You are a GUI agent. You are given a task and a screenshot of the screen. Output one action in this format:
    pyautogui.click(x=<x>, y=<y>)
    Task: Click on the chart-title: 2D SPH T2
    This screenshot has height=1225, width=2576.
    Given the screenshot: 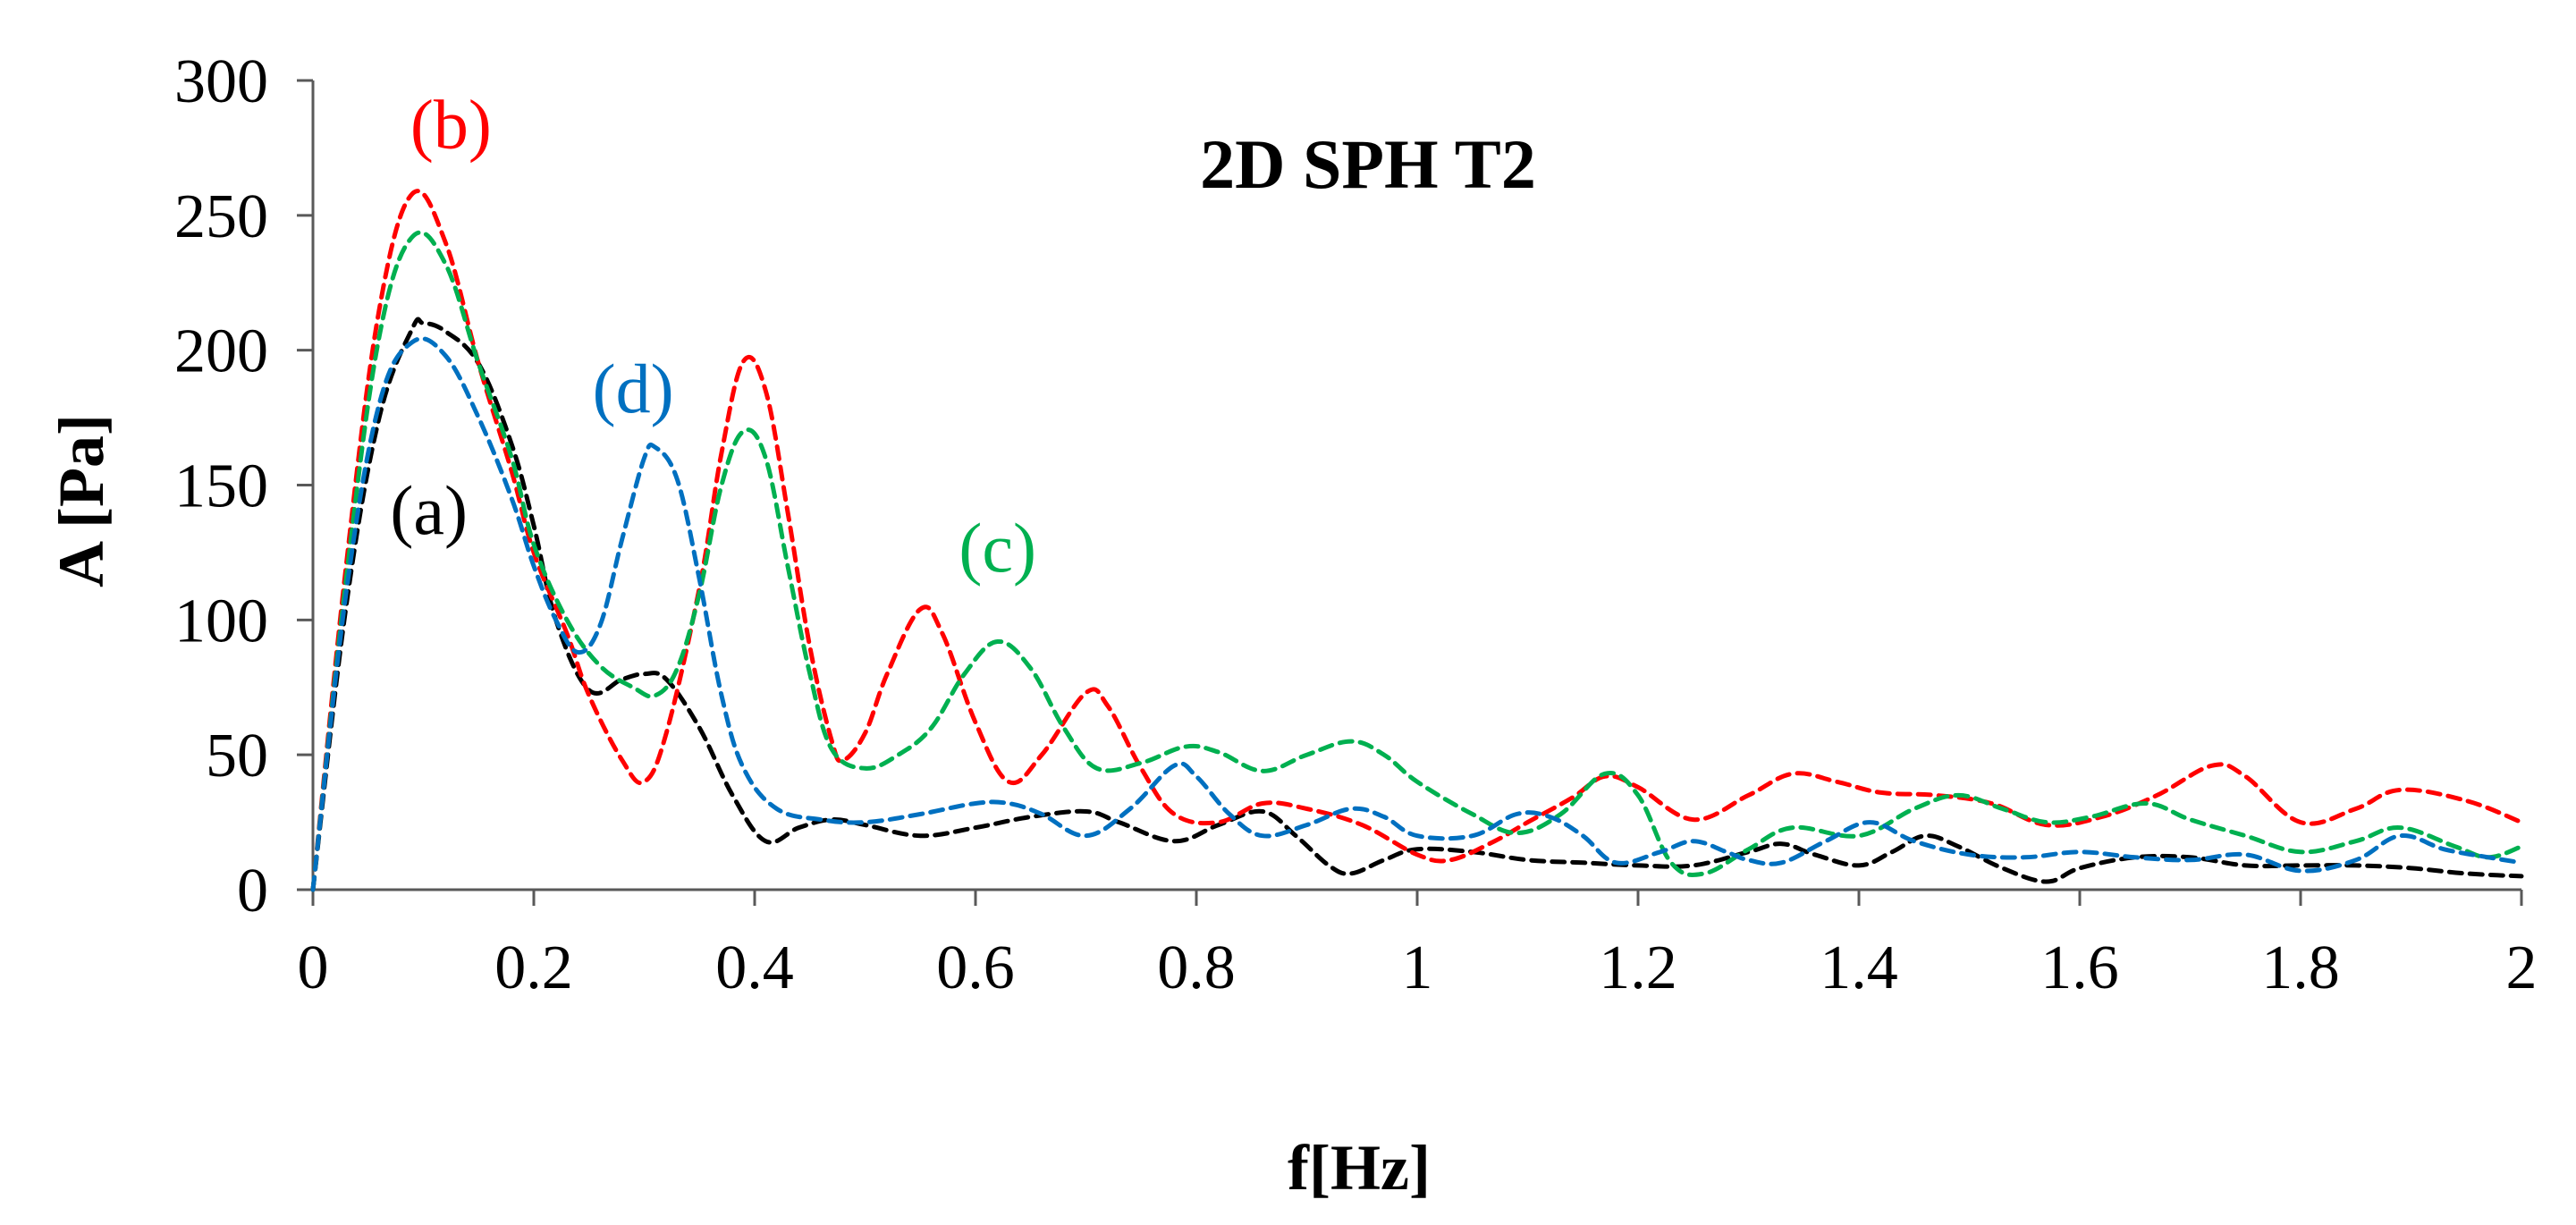 What is the action you would take?
    pyautogui.click(x=1368, y=164)
    